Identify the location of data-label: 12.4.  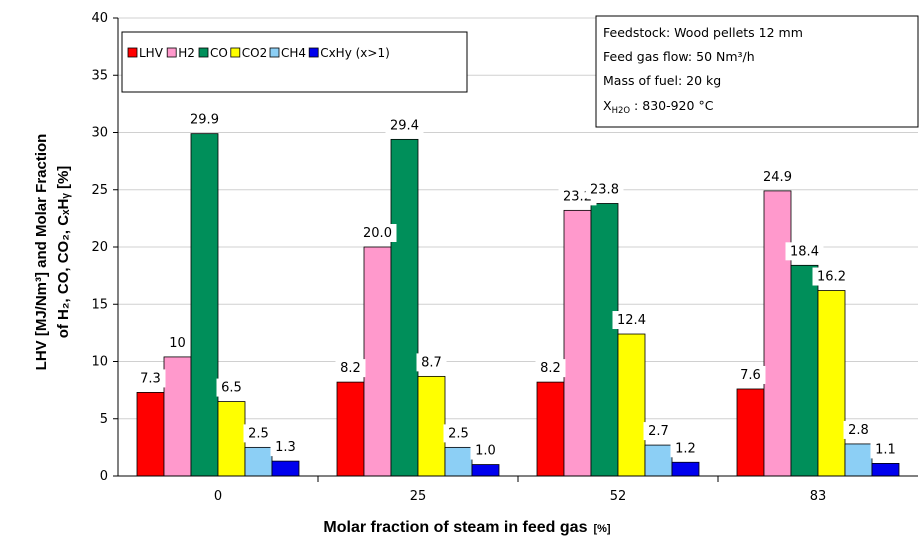
(631, 320).